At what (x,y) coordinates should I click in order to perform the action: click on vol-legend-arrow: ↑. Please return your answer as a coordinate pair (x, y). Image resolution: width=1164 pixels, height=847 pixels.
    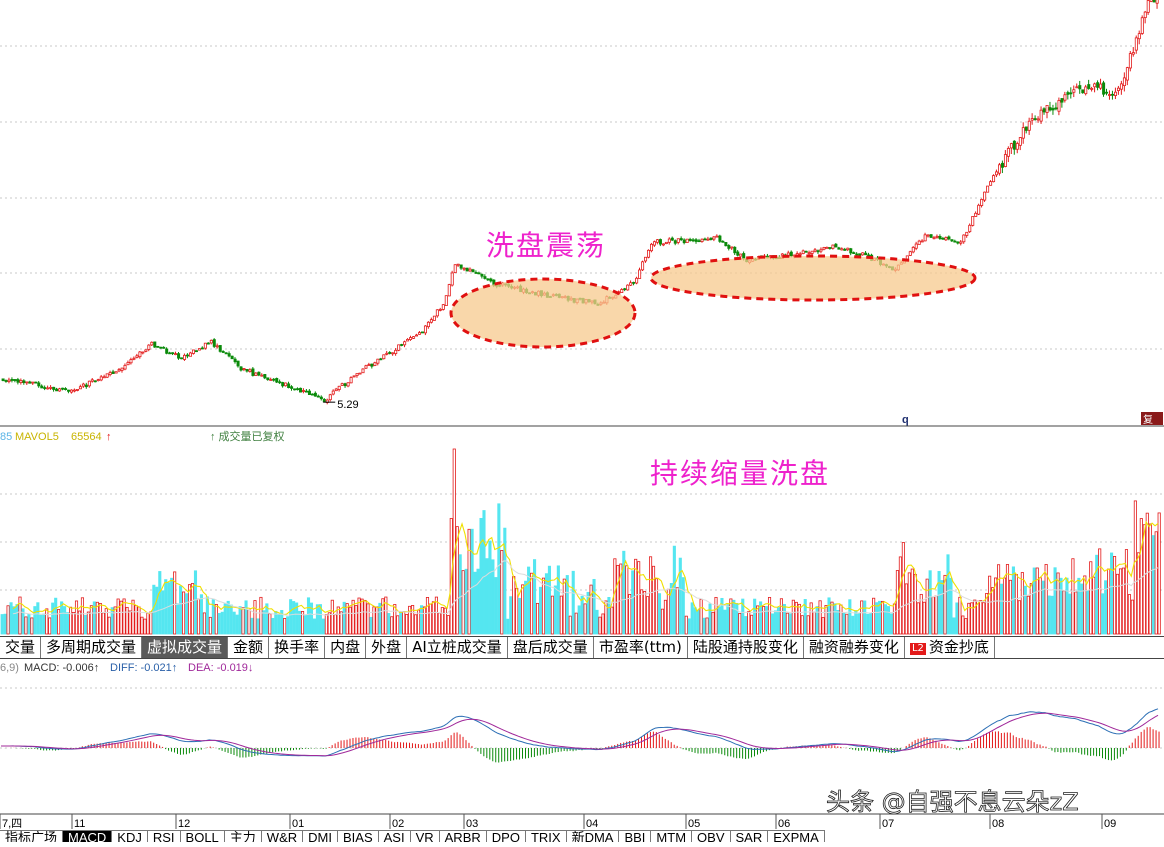
    Looking at the image, I should click on (109, 437).